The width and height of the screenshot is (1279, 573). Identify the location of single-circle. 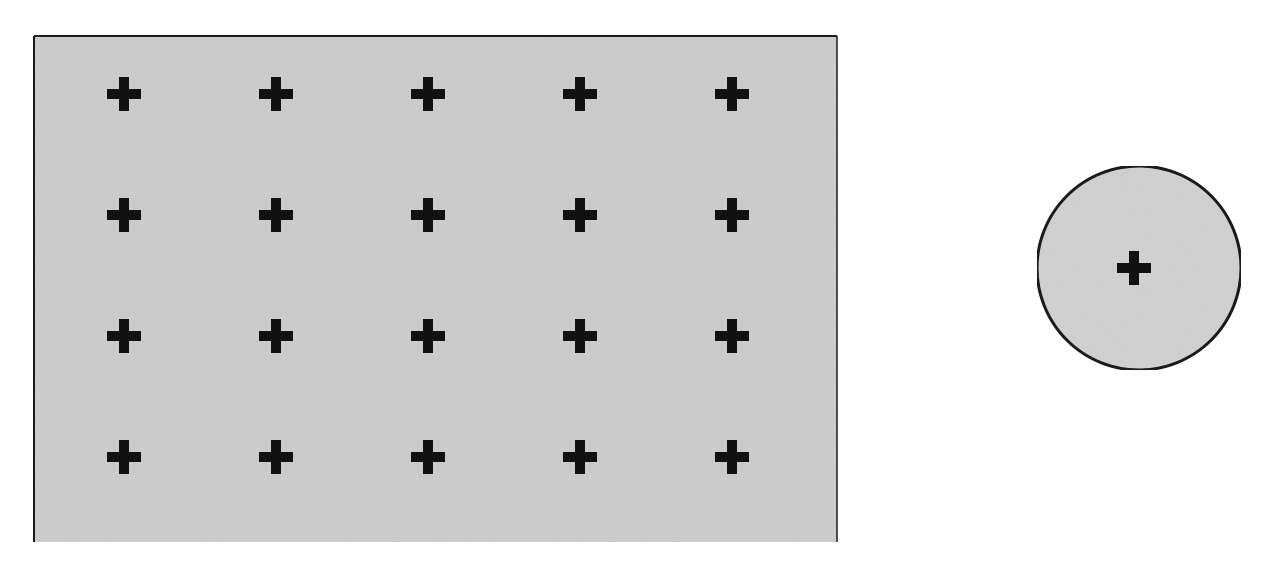
(1139, 268).